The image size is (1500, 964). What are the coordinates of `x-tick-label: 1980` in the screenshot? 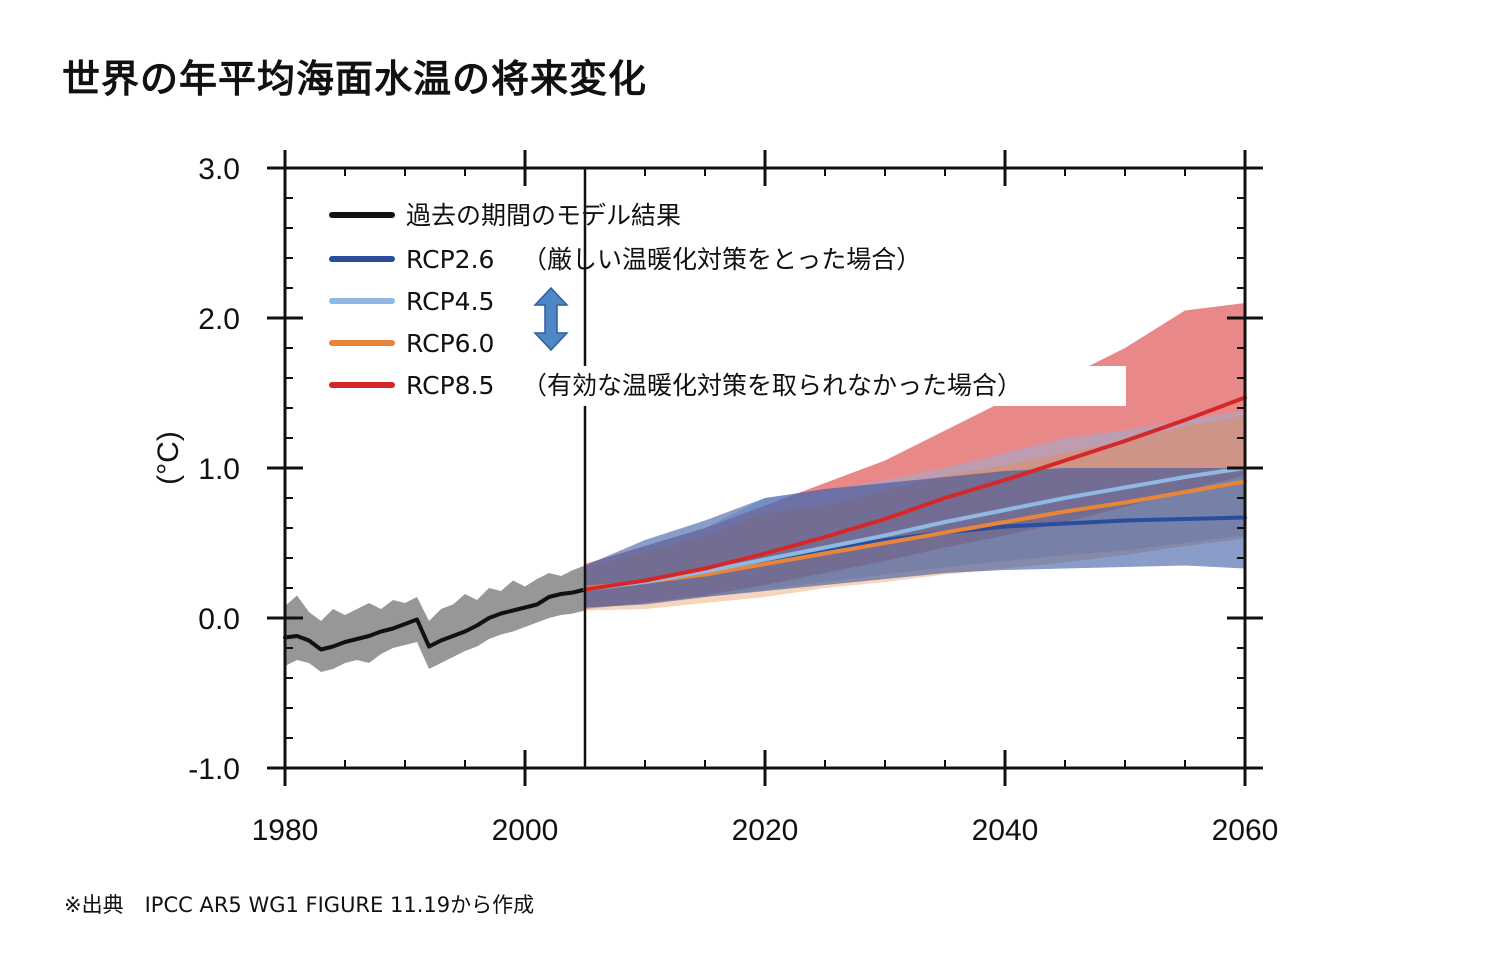 It's located at (285, 830).